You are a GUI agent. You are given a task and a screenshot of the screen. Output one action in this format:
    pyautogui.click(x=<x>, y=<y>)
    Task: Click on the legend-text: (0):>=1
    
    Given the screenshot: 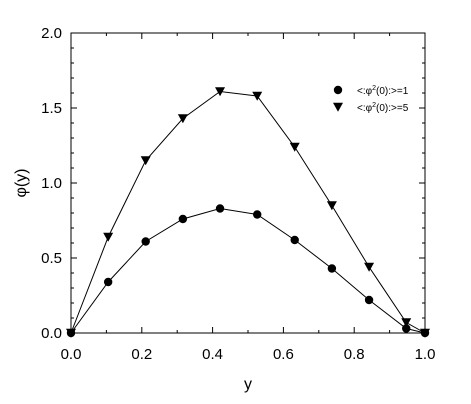 What is the action you would take?
    pyautogui.click(x=392, y=91)
    